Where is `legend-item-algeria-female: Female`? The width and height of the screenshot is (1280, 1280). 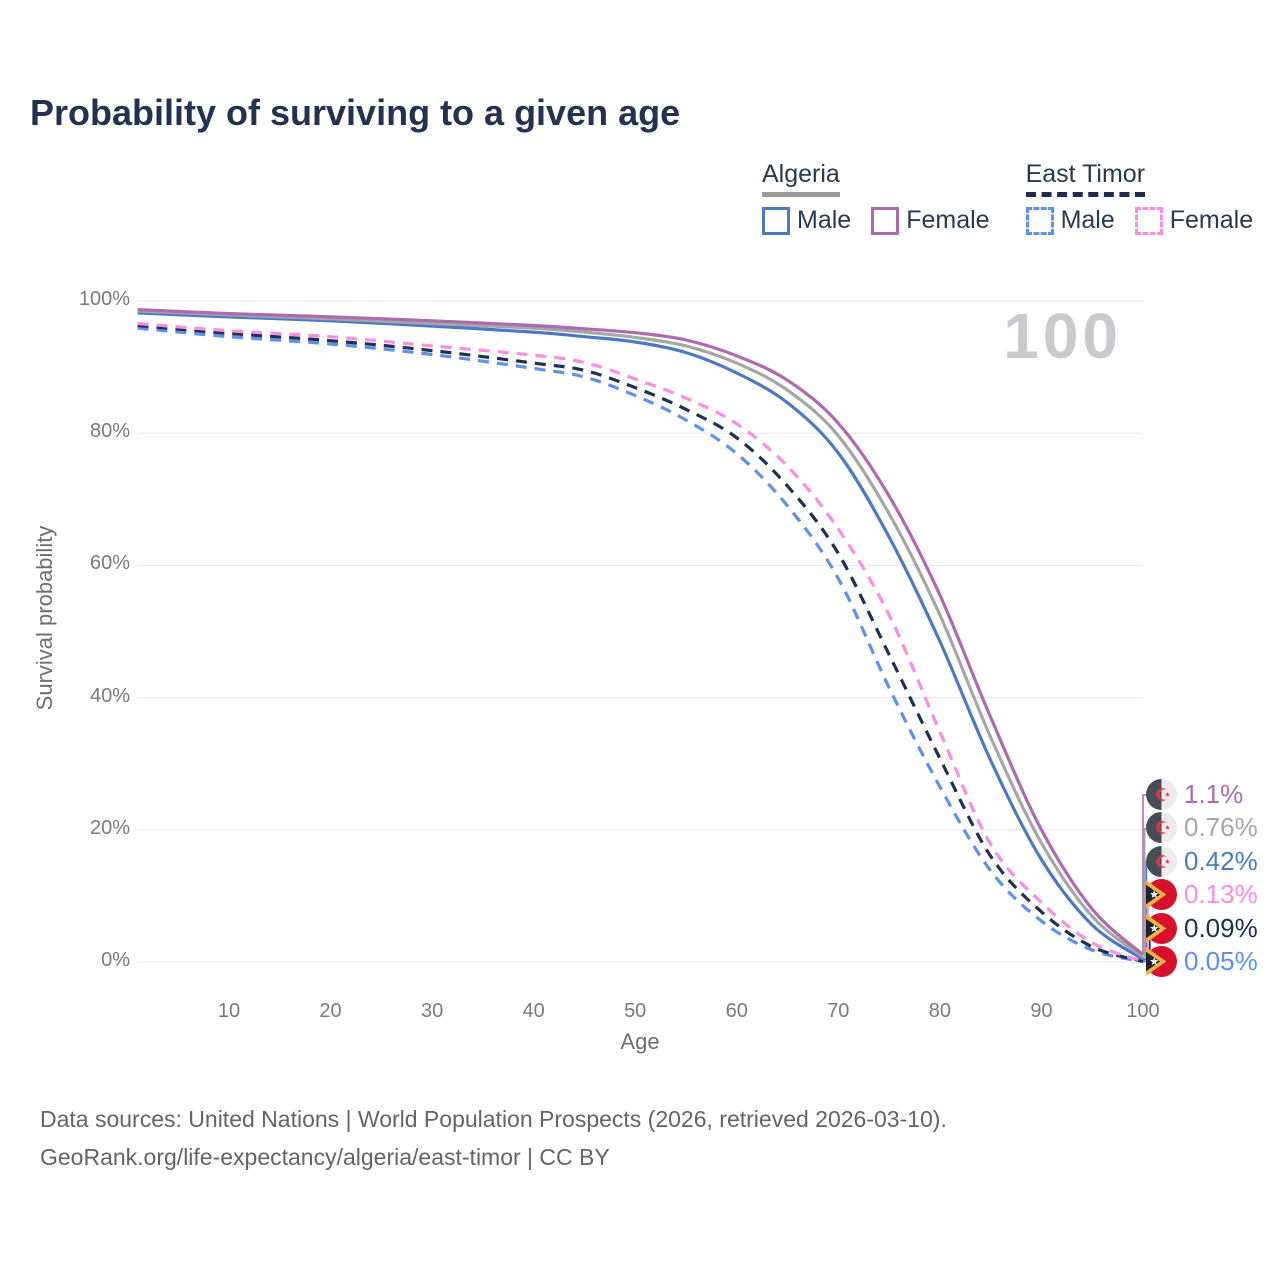
legend-item-algeria-female: Female is located at coordinates (930, 220).